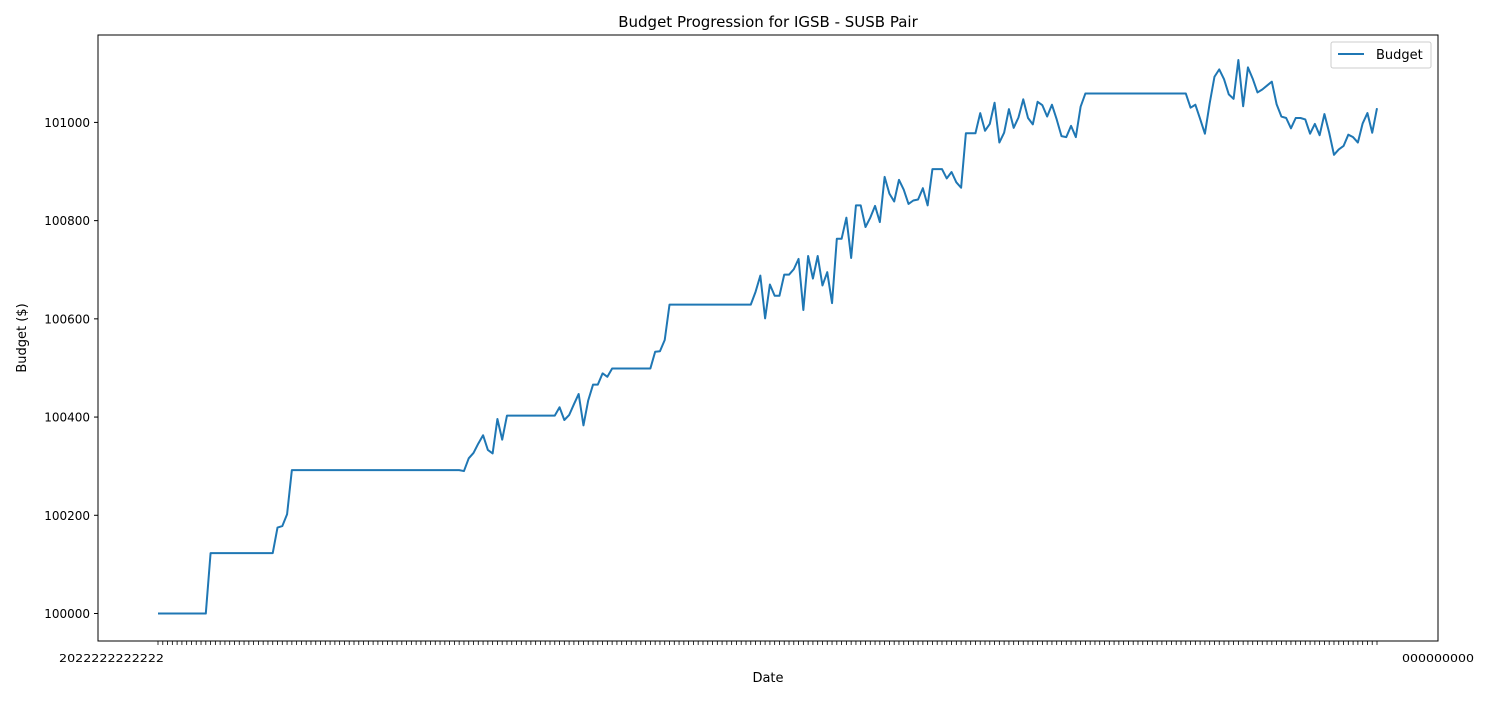 The height and width of the screenshot is (704, 1500). I want to click on y-tick-label: 100600, so click(67, 319).